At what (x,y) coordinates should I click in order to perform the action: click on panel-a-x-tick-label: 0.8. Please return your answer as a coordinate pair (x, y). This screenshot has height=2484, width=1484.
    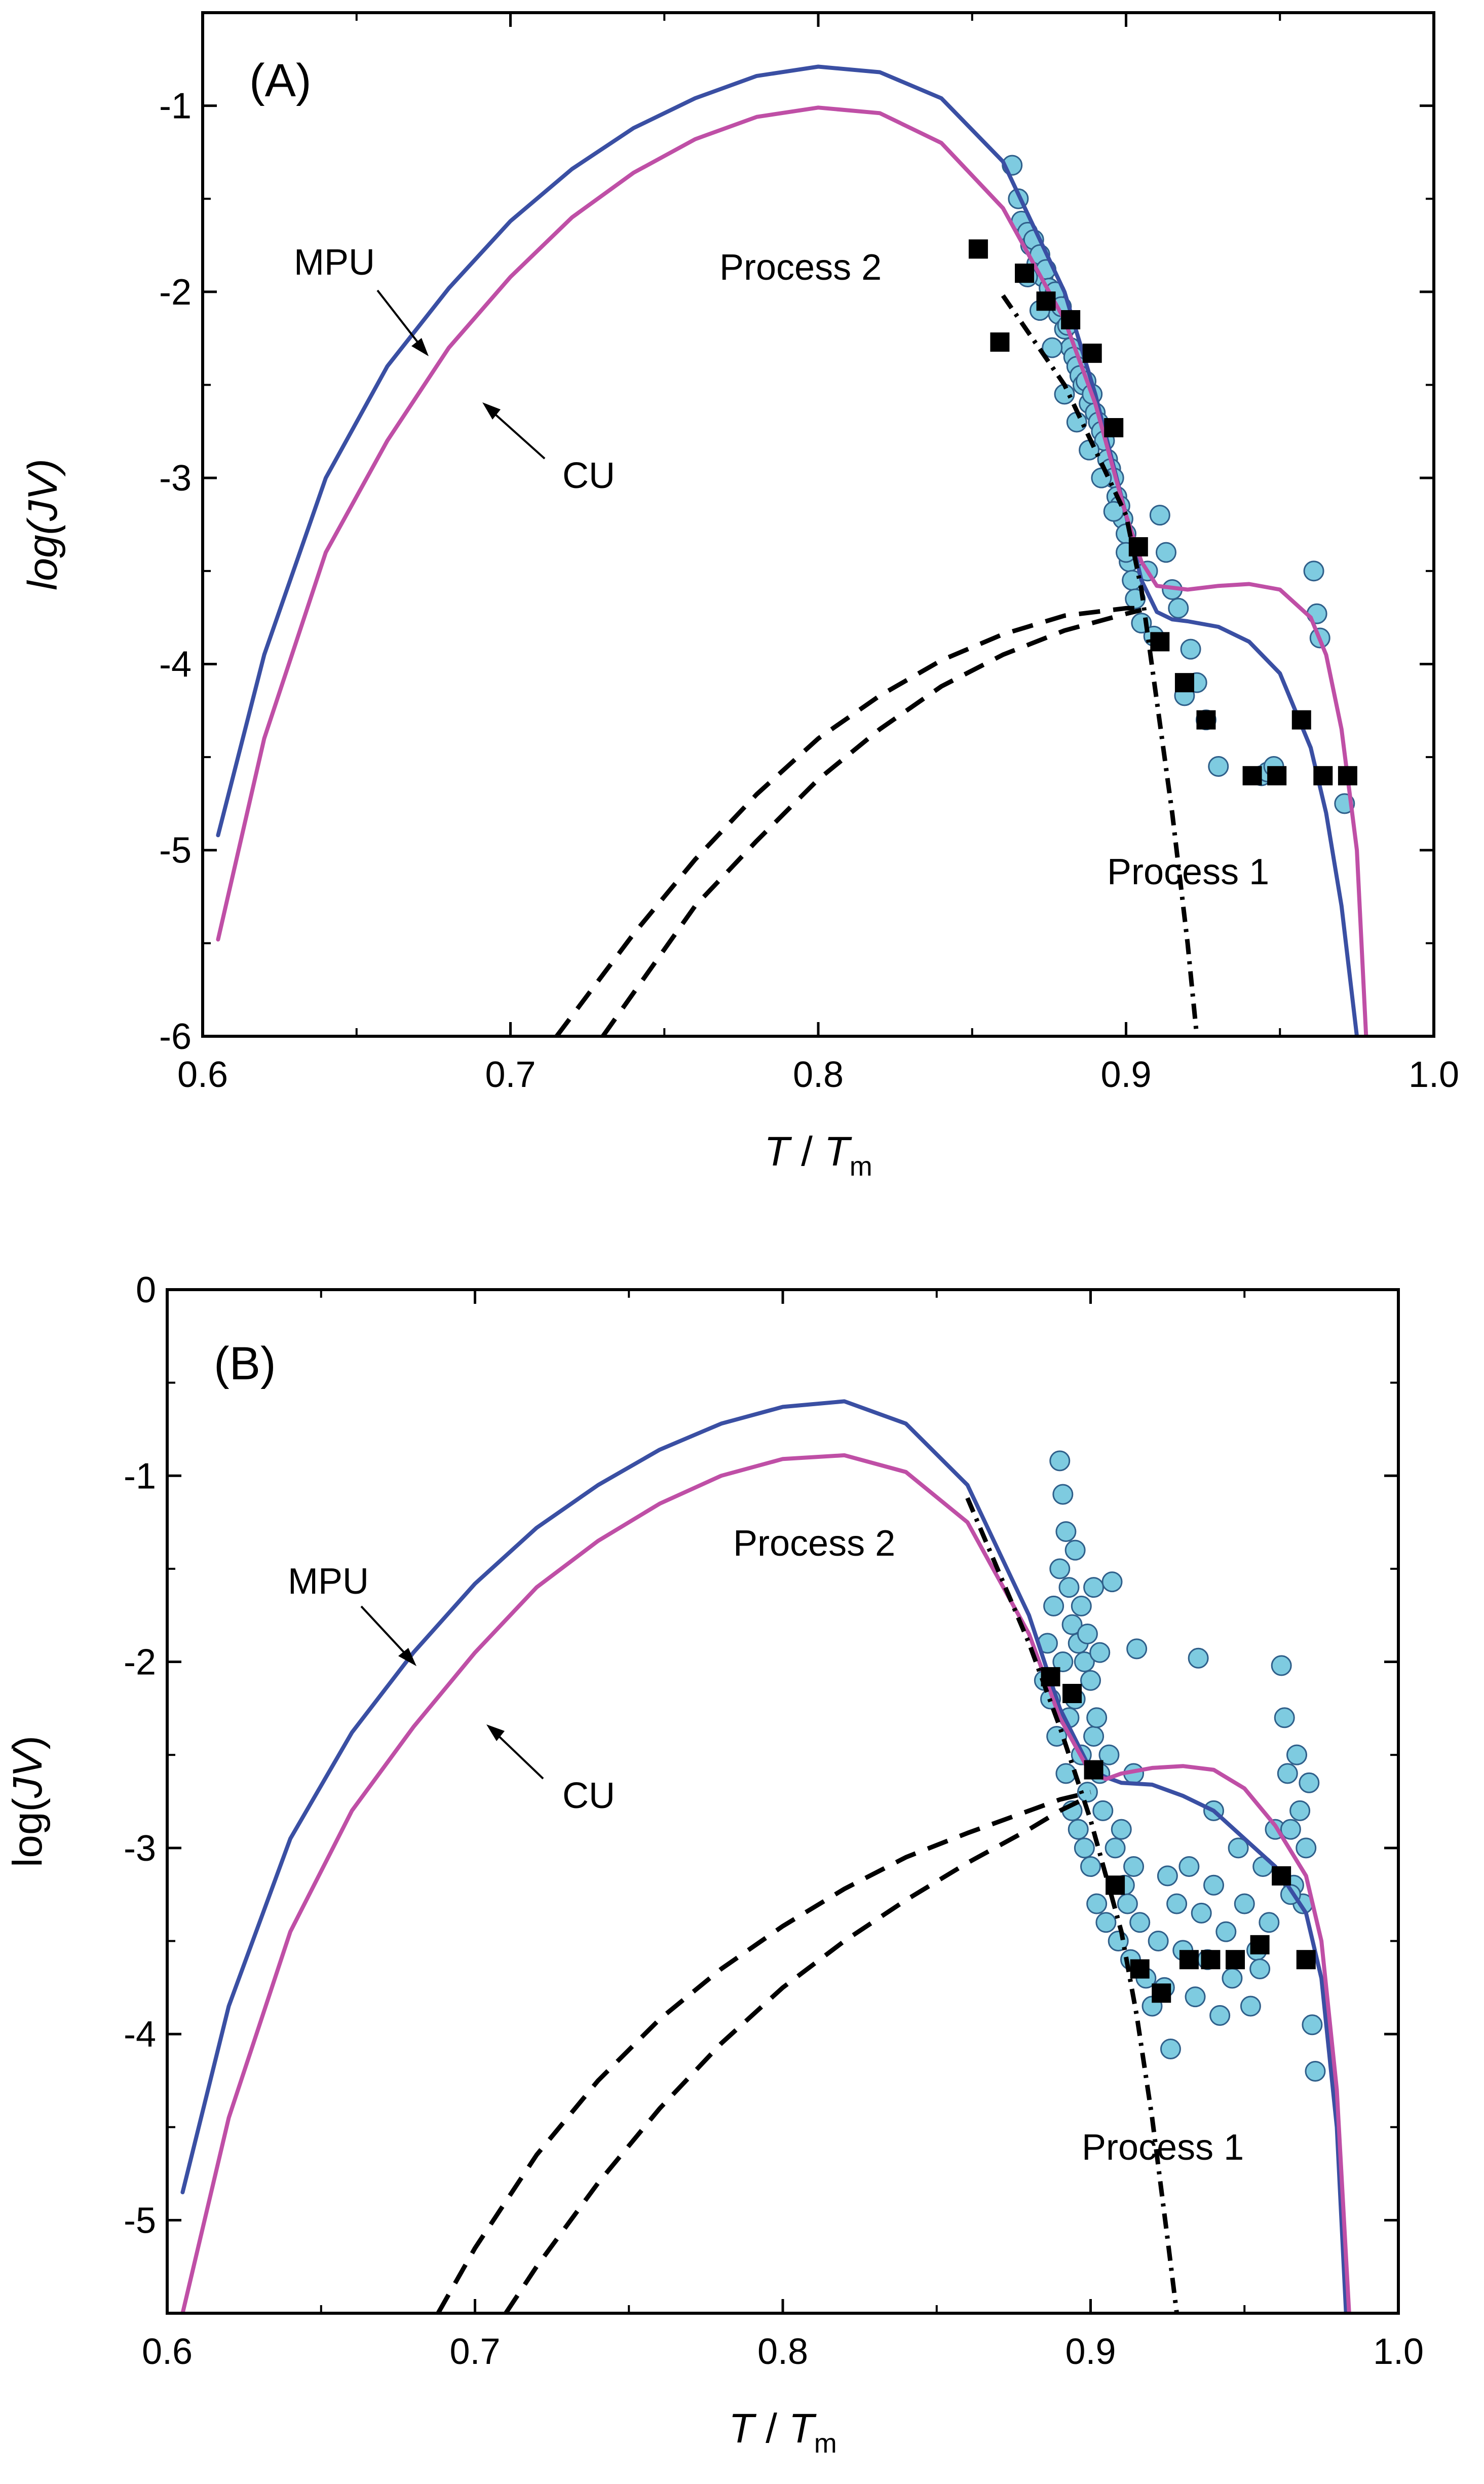
    Looking at the image, I should click on (818, 1075).